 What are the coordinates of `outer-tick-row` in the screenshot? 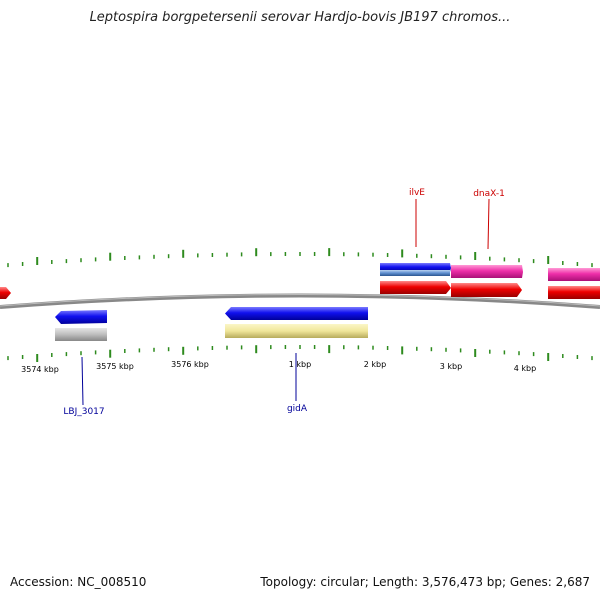 It's located at (300, 258).